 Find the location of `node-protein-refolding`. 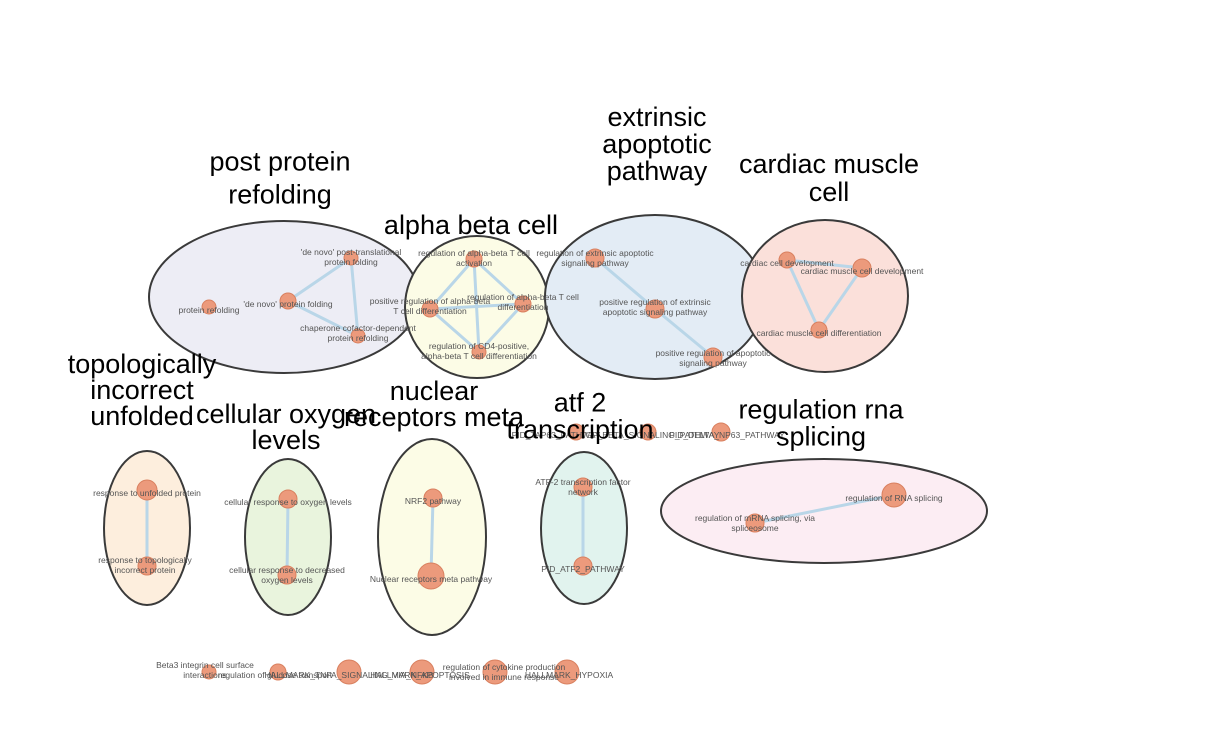

node-protein-refolding is located at coordinates (209, 307).